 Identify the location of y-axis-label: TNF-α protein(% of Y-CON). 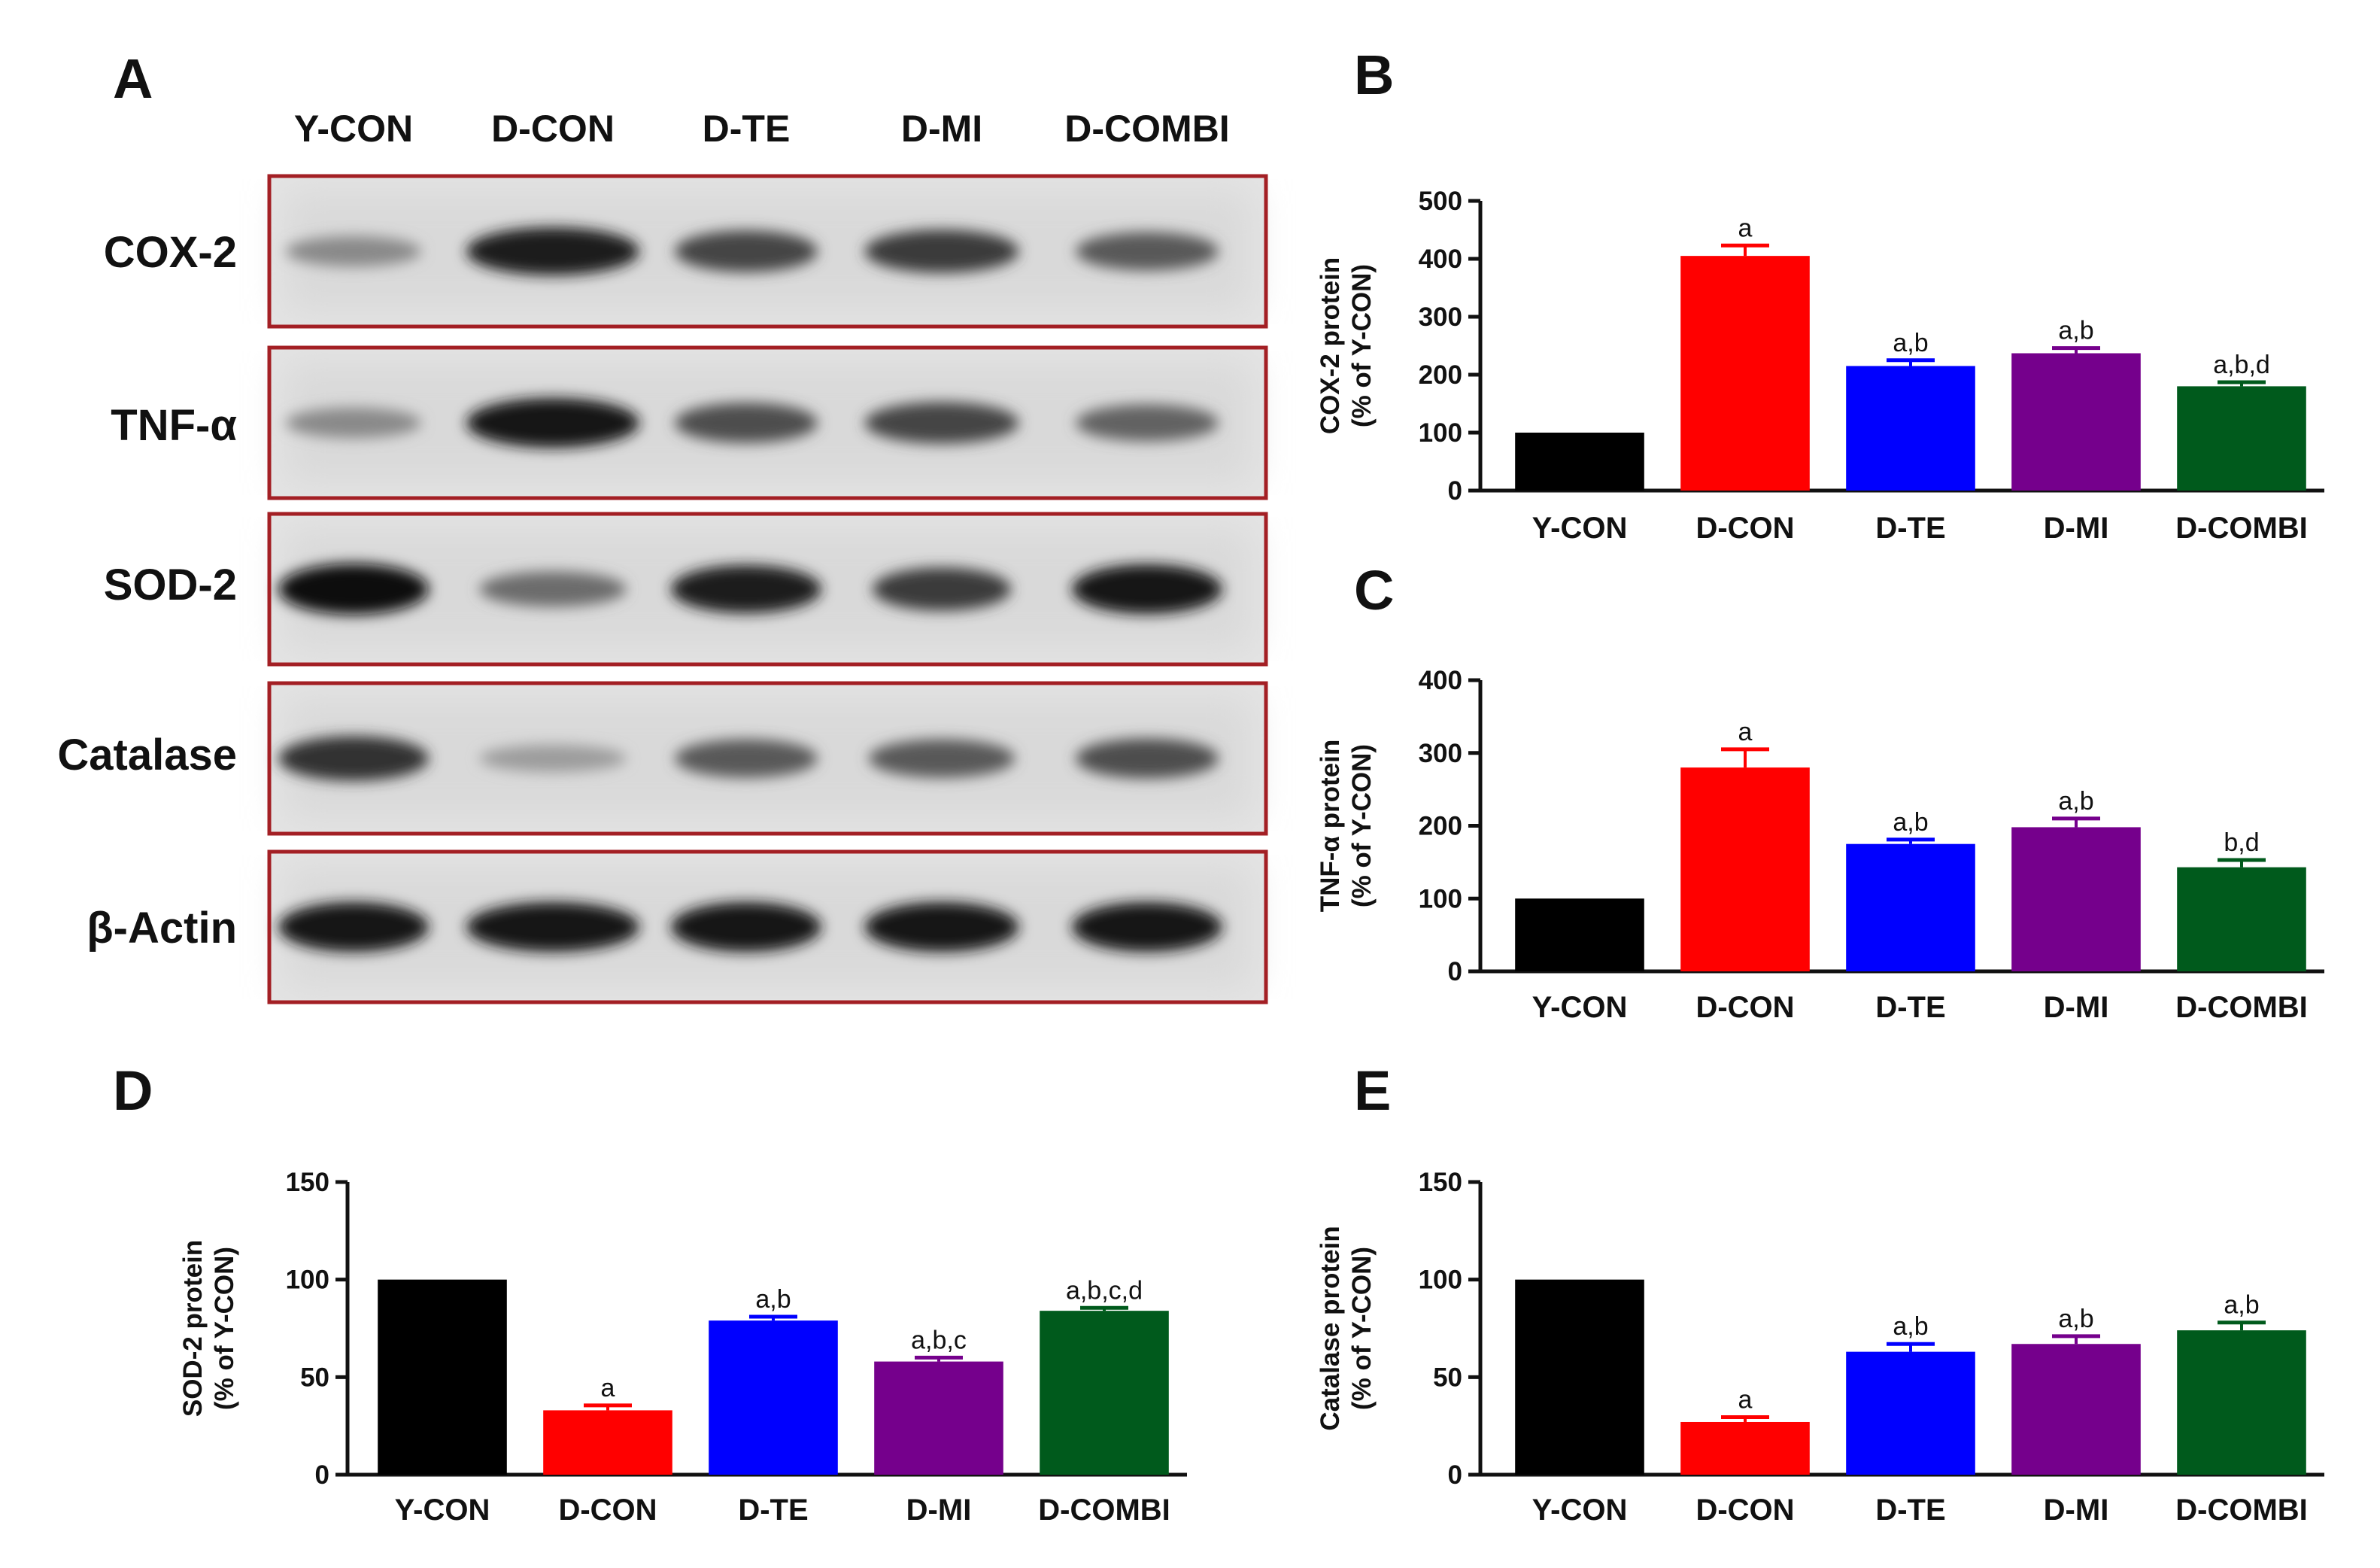
(1346, 827).